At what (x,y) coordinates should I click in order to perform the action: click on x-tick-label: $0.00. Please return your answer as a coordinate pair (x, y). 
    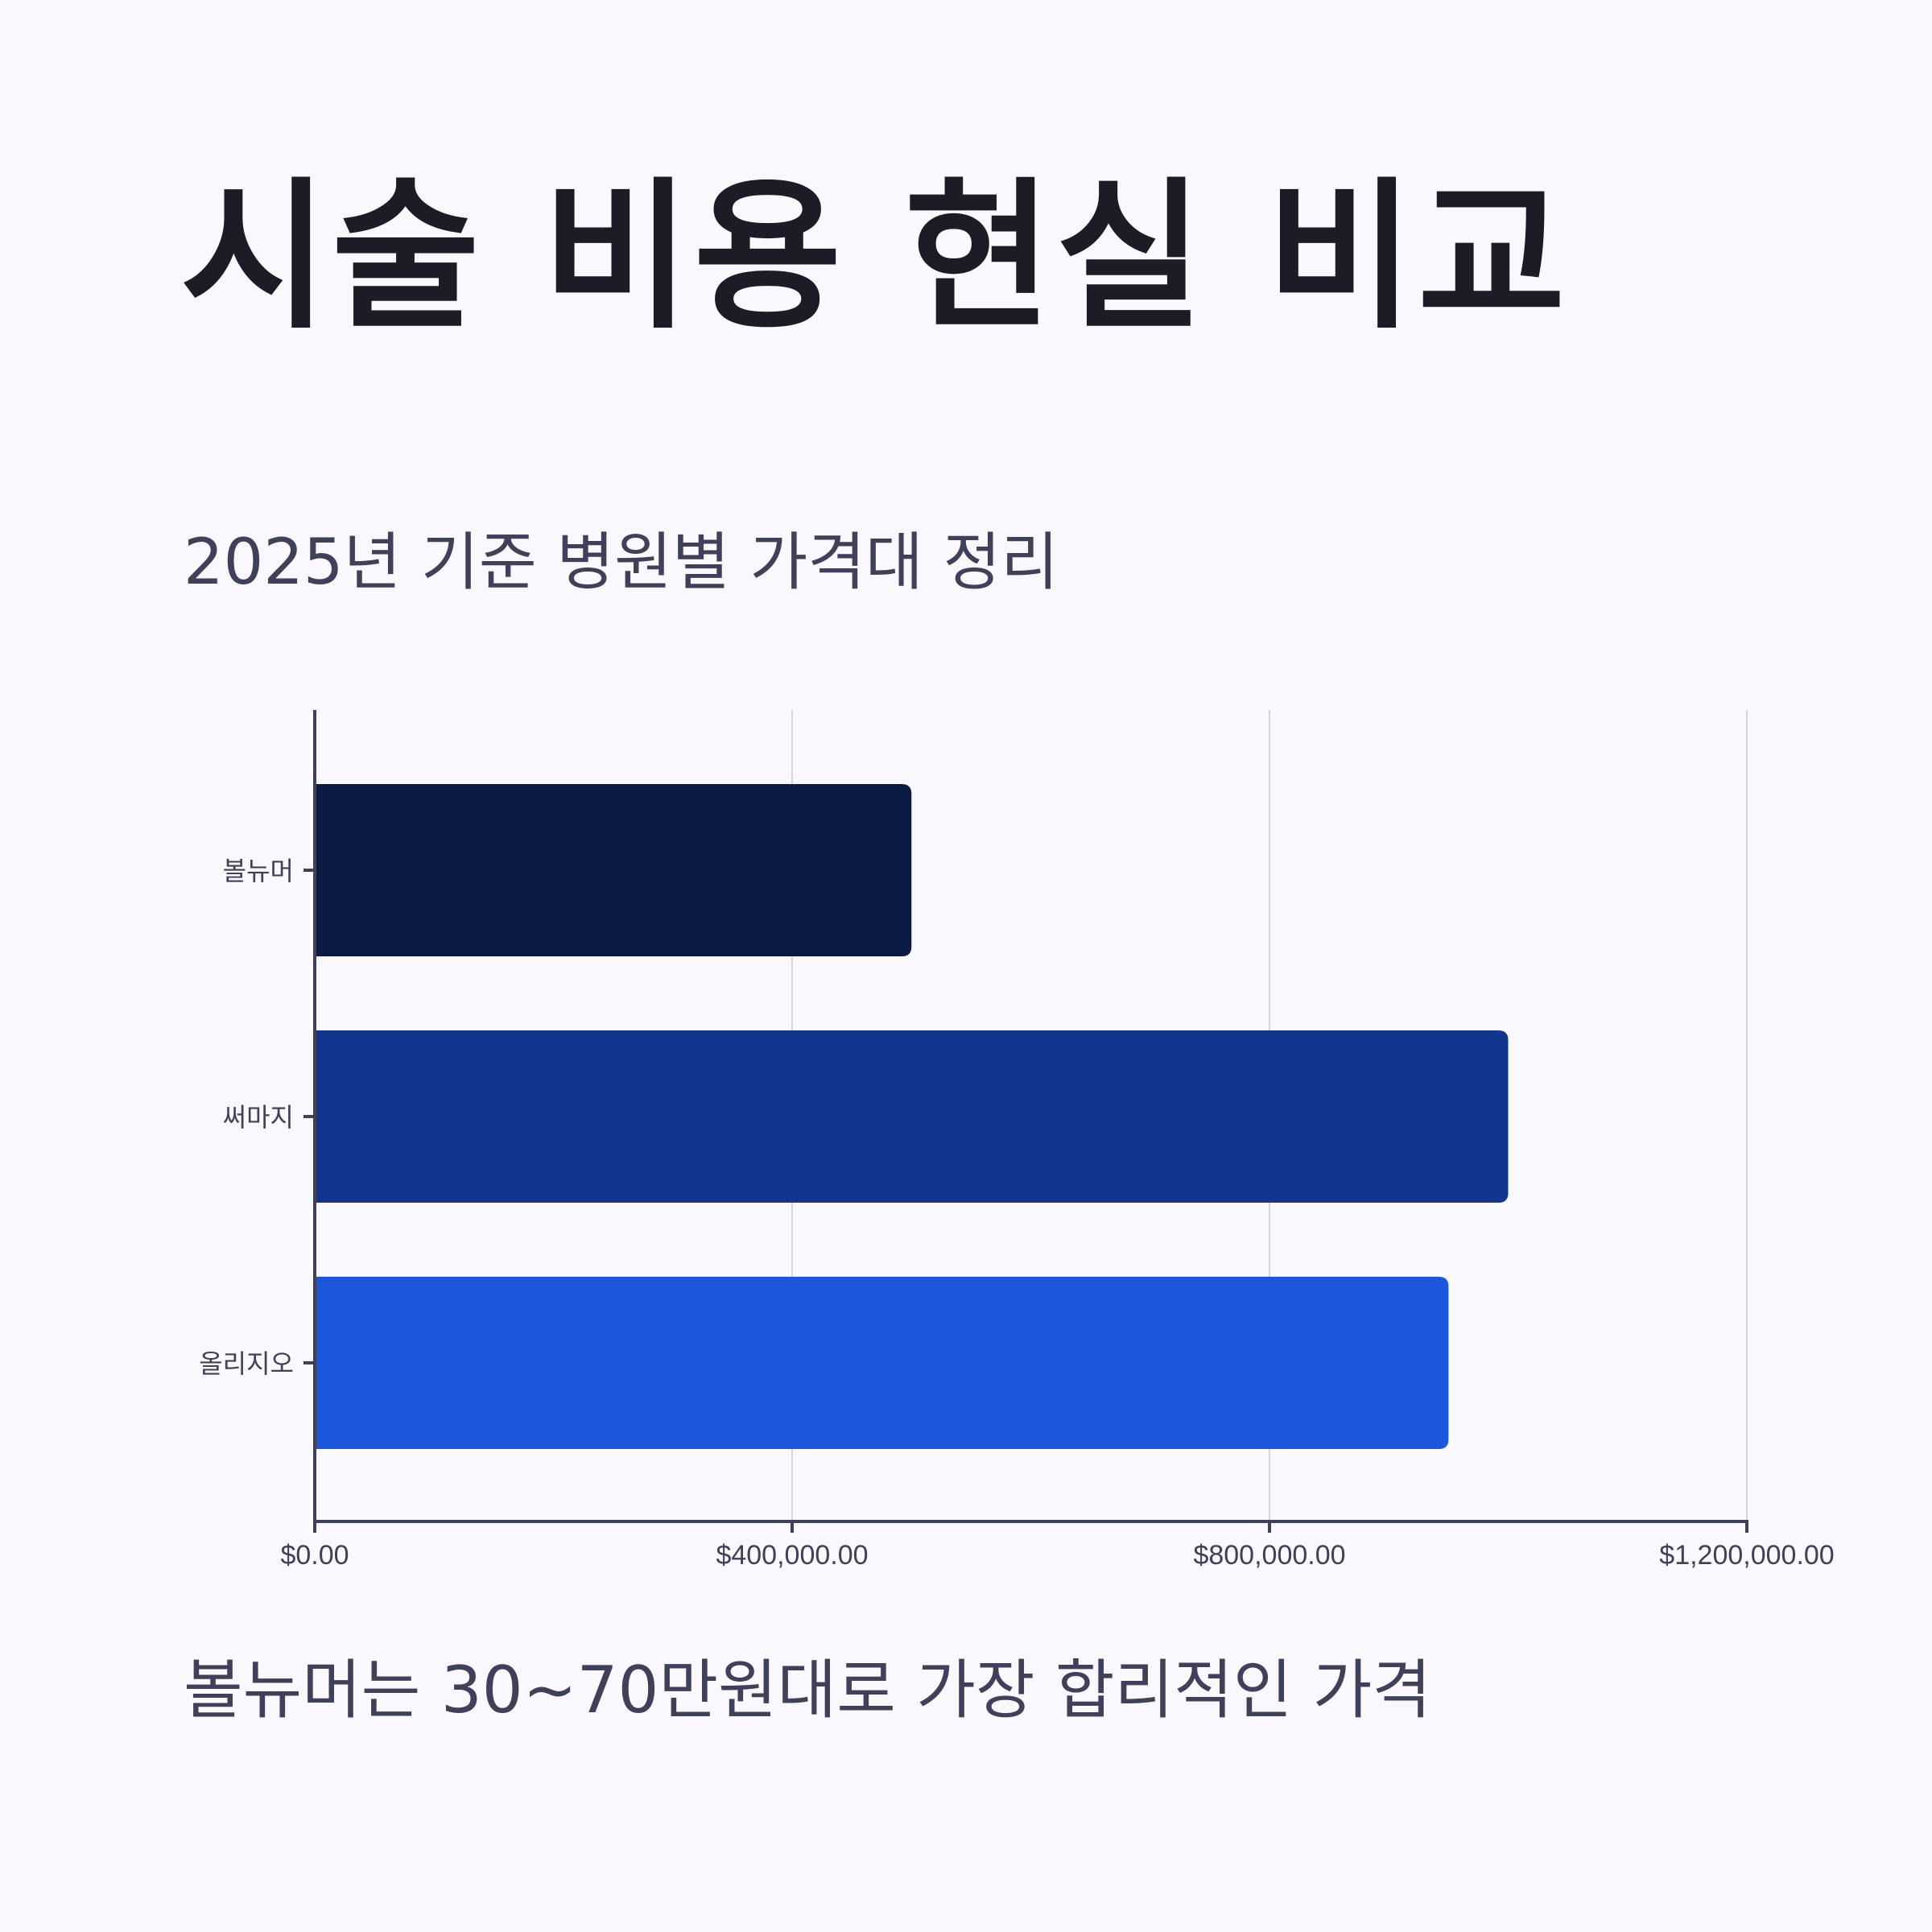
    Looking at the image, I should click on (314, 1555).